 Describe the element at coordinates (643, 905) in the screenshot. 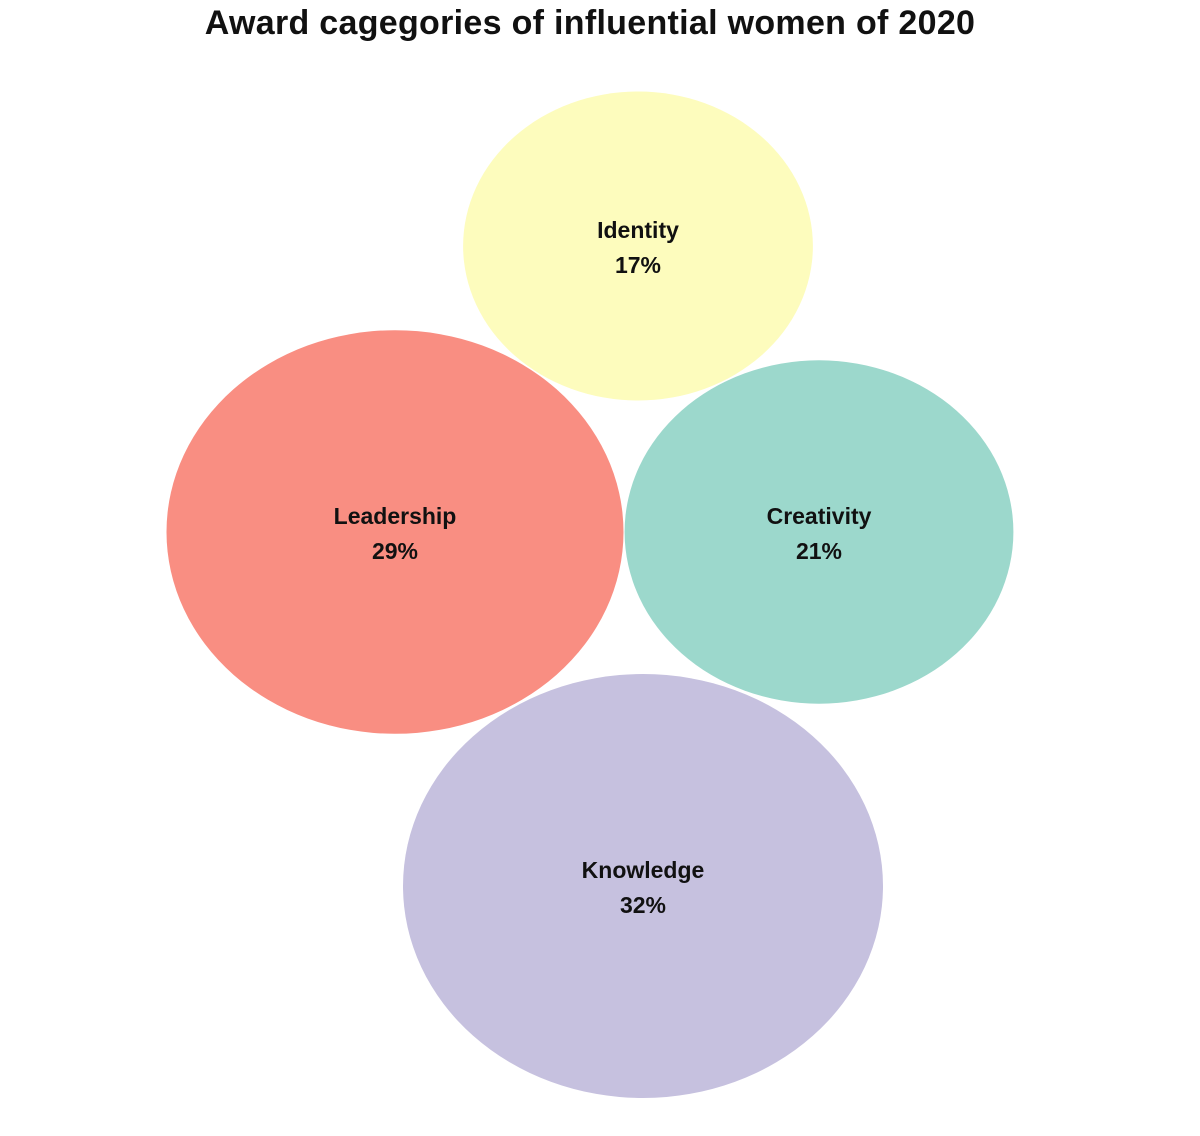

I see `bubble-value-knowledge: 32%` at that location.